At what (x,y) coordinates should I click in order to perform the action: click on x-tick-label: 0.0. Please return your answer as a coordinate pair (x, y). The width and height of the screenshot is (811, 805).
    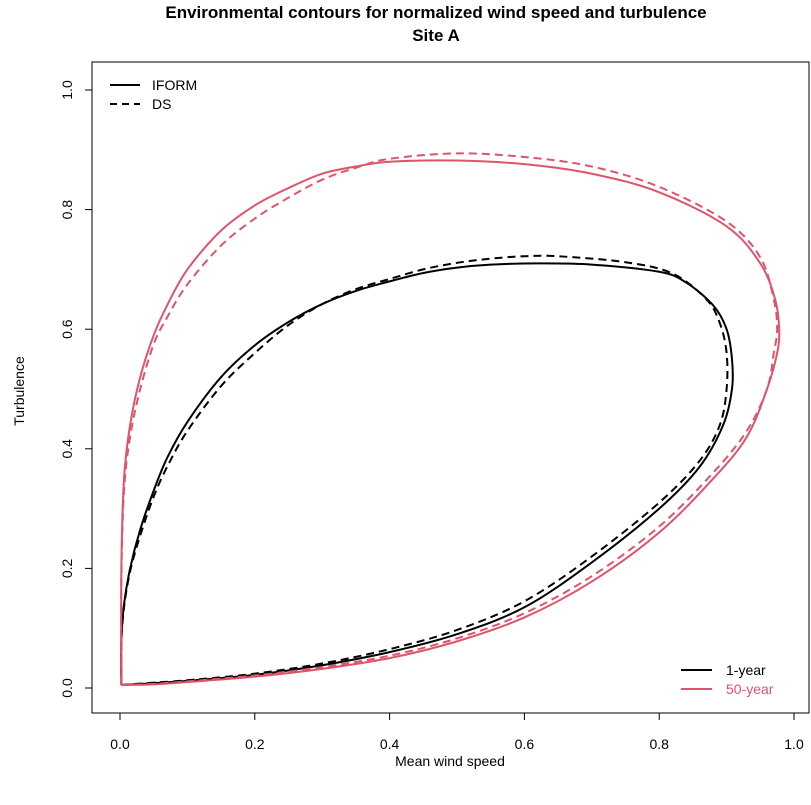
    Looking at the image, I should click on (120, 744).